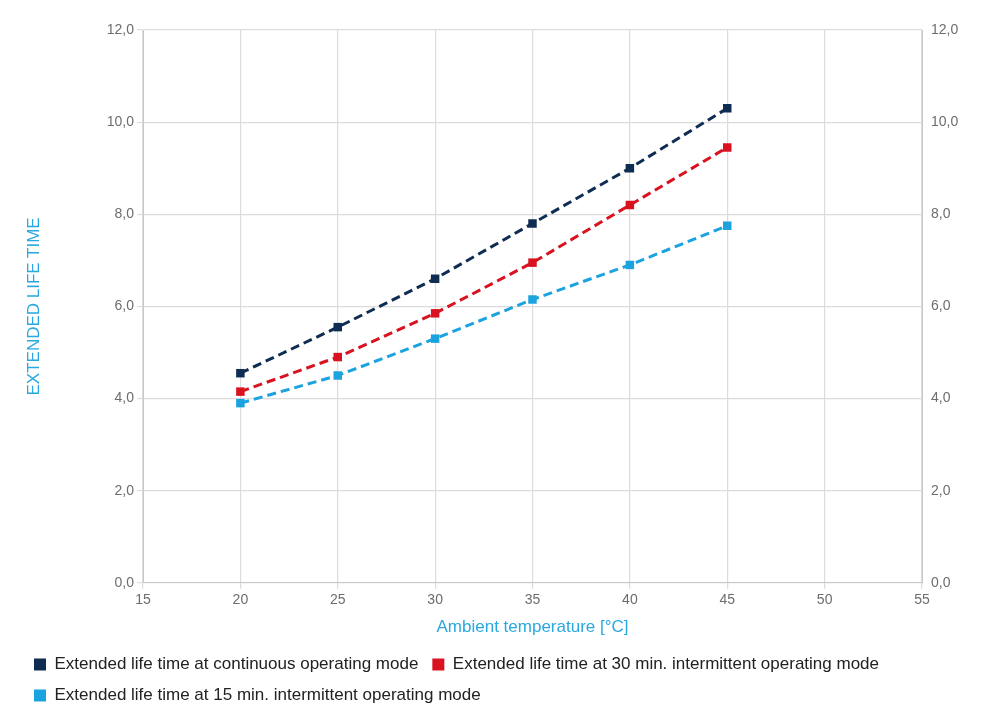 The width and height of the screenshot is (1002, 724). Describe the element at coordinates (941, 581) in the screenshot. I see `y2-tick-label: 0,0` at that location.